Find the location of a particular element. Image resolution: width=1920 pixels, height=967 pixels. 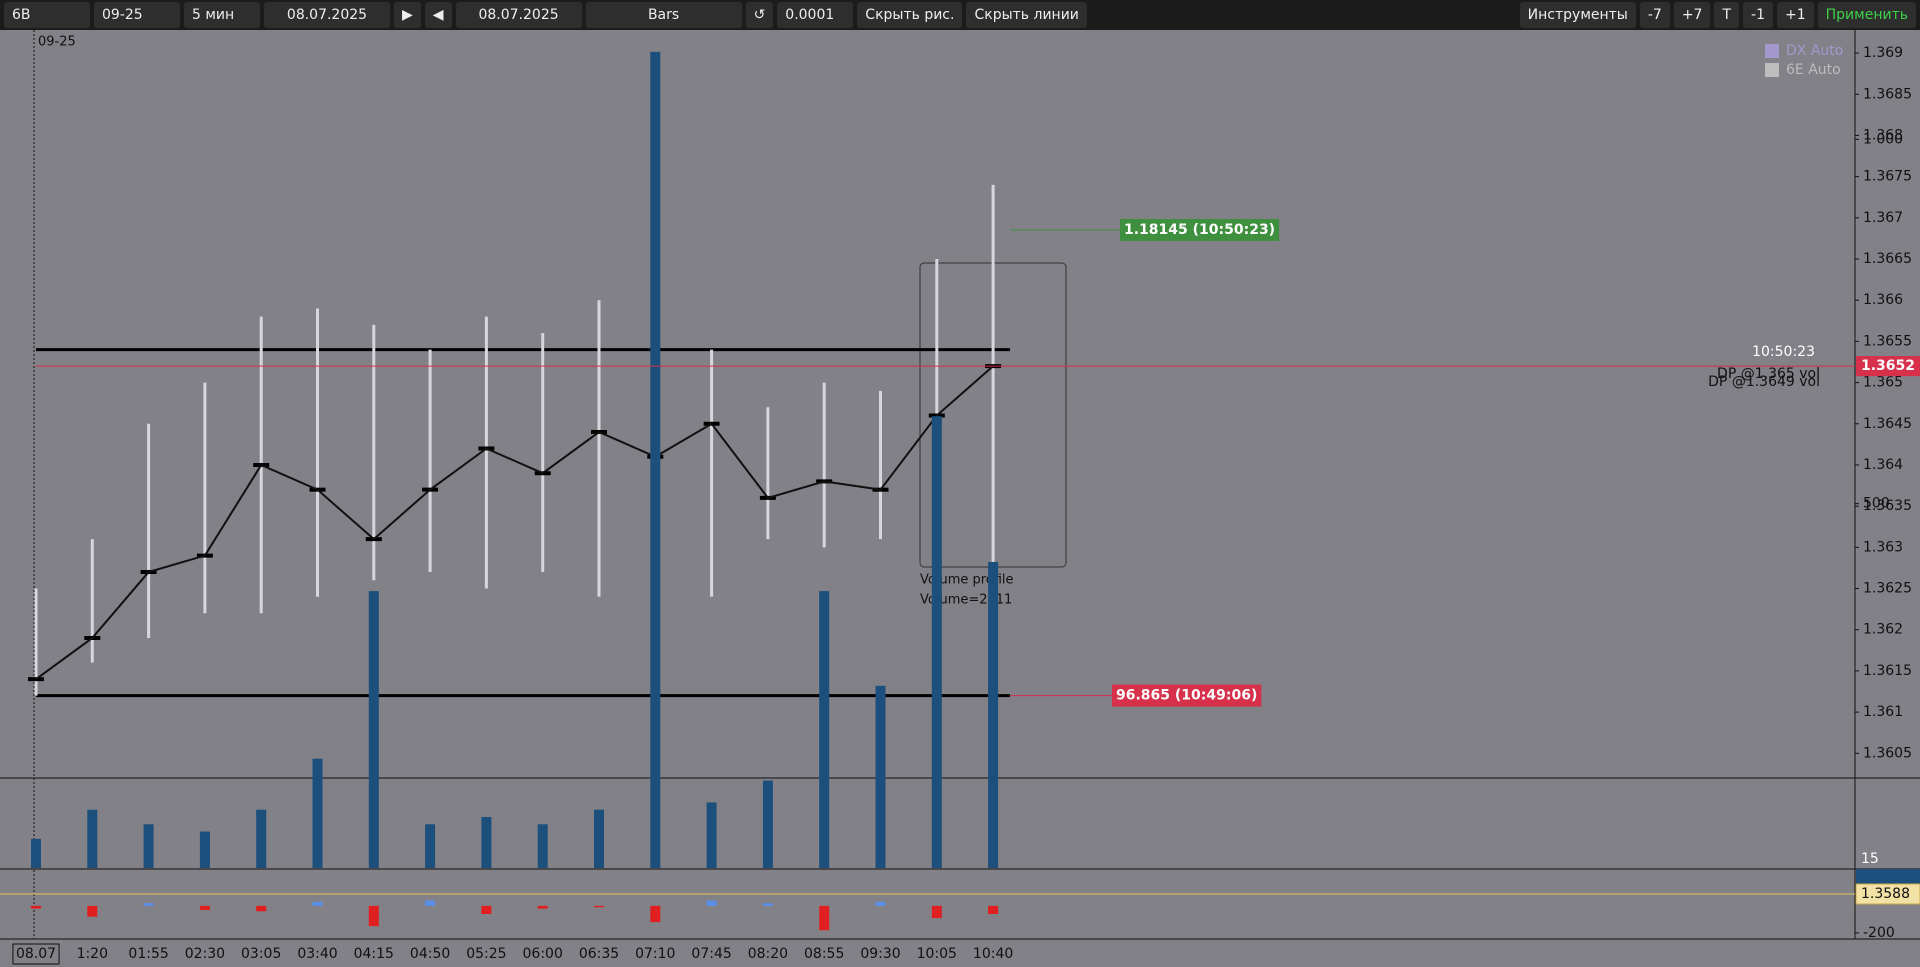

timeframe-select: 5 мин is located at coordinates (222, 15).